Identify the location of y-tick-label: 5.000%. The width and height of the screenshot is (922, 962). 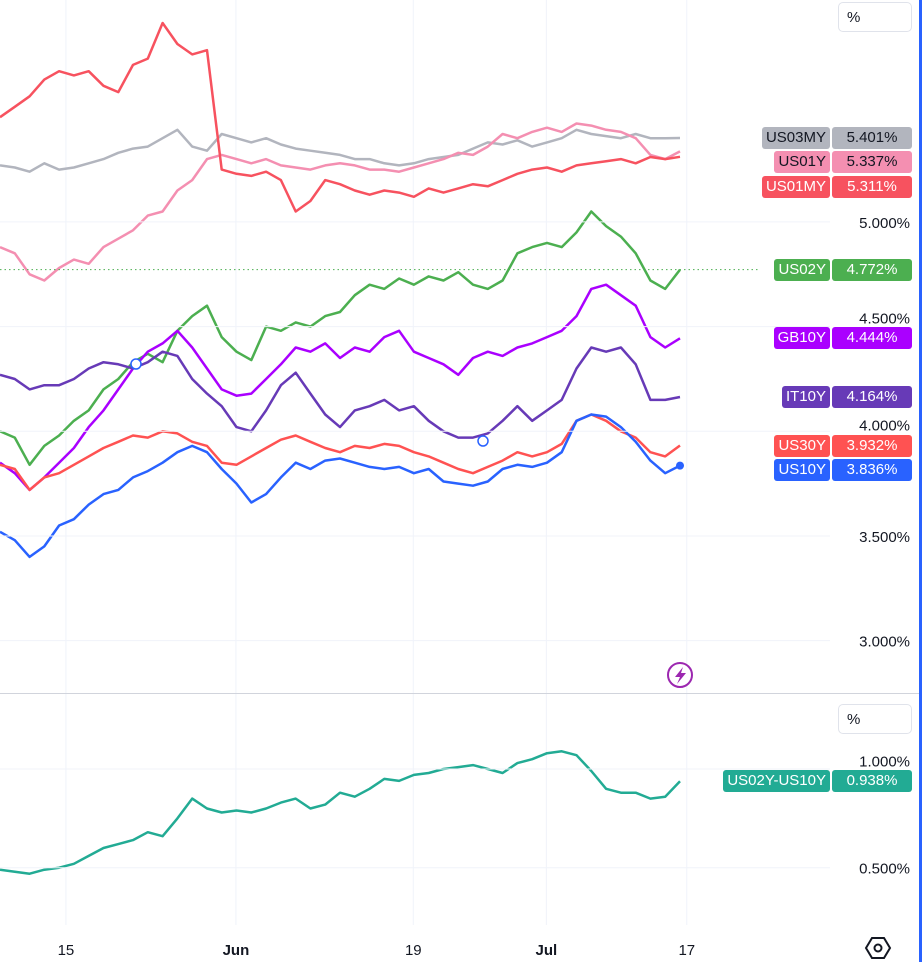
(884, 223).